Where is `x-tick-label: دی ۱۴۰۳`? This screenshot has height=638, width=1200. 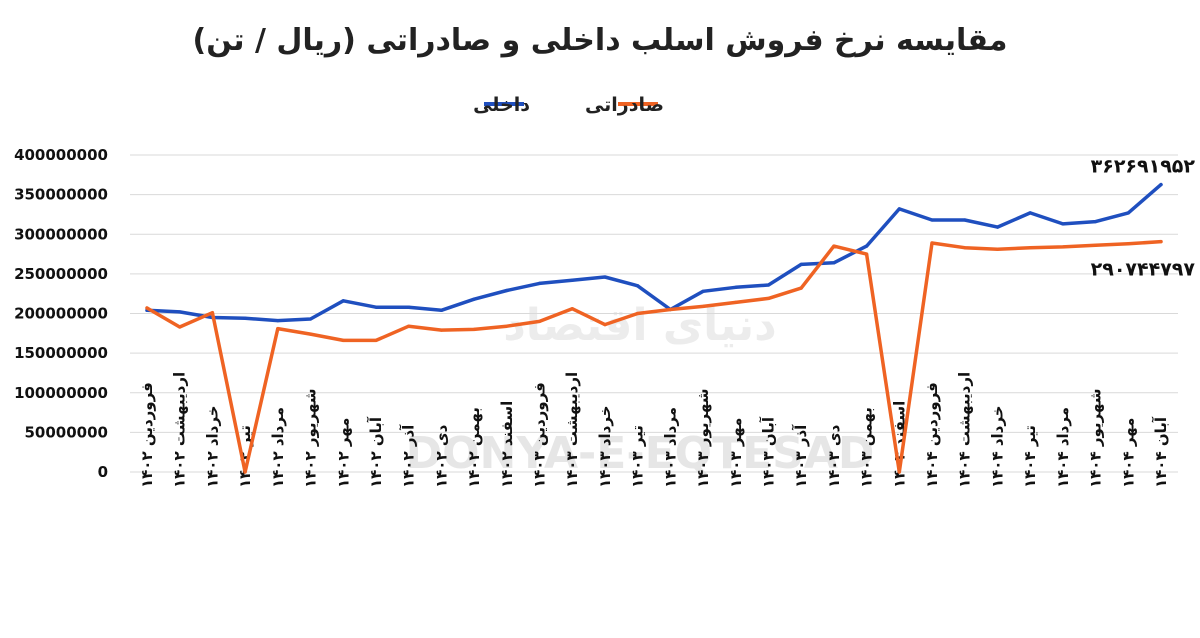 x-tick-label: دی ۱۴۰۳ is located at coordinates (834, 456).